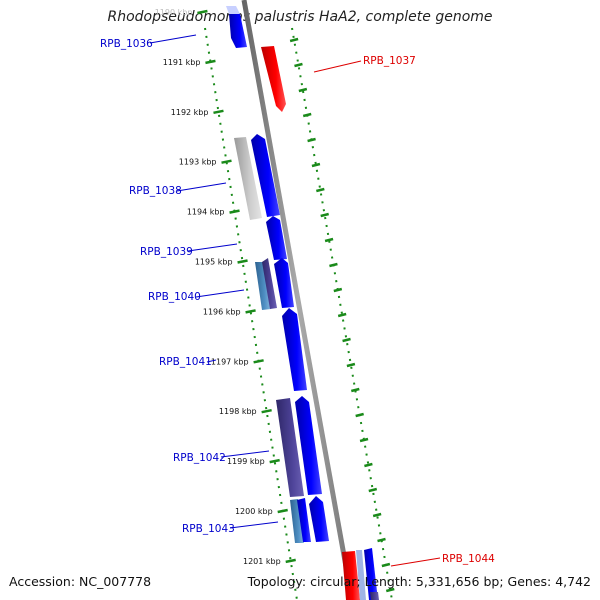  What do you see at coordinates (337, 66) in the screenshot?
I see `leader-rpb1037` at bounding box center [337, 66].